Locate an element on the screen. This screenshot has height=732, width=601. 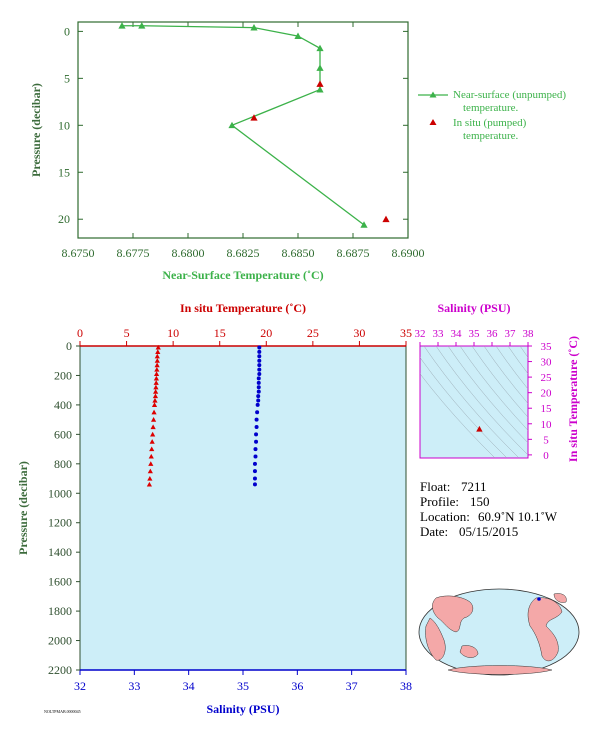
pressure-tick-label: 2200 is located at coordinates (60, 670).